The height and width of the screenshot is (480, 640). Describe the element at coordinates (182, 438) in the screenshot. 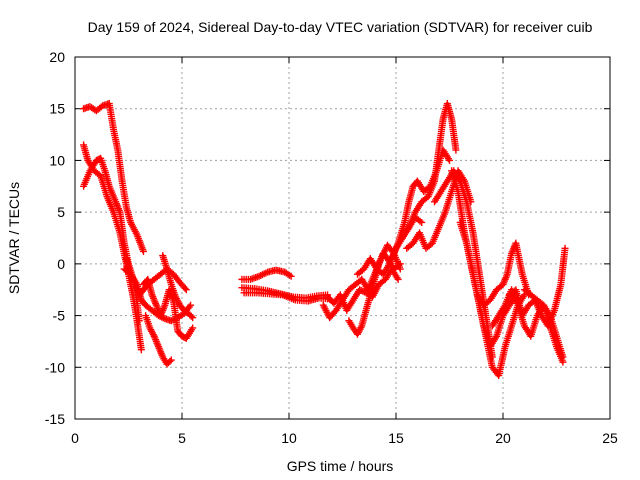

I see `x-tick-label: 5` at that location.